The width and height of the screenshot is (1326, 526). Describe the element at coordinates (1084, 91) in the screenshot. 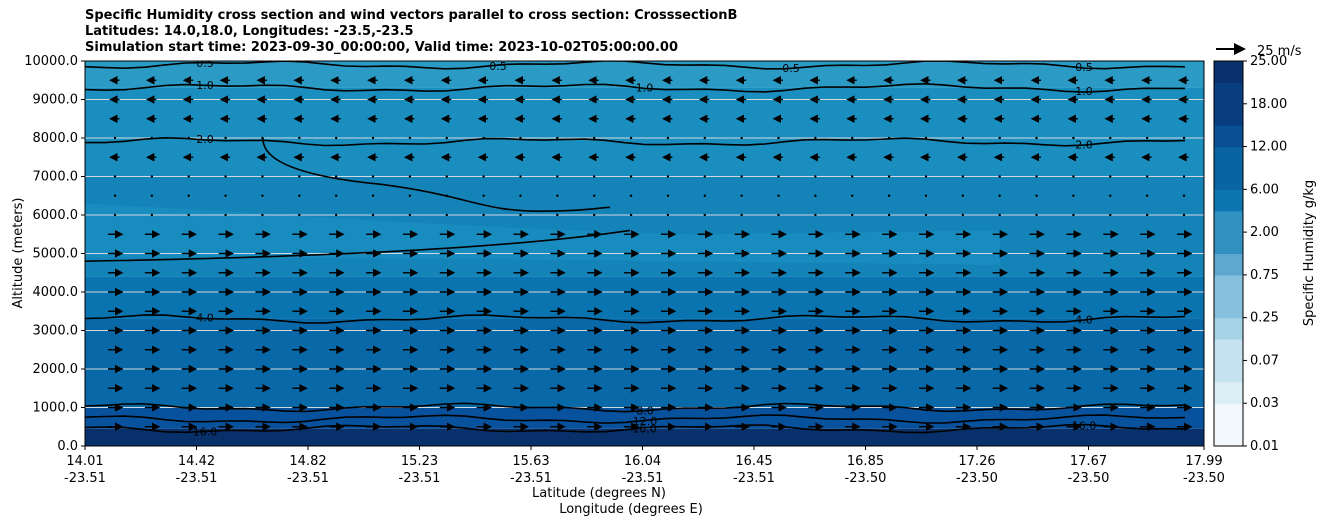

I see `contour-label-1.0-2: 1.0` at that location.